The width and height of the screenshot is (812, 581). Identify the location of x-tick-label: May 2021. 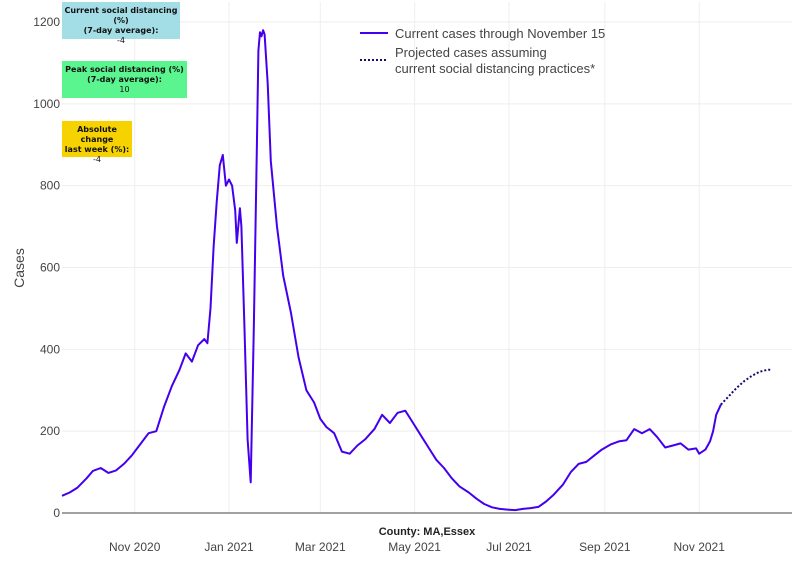
(414, 547).